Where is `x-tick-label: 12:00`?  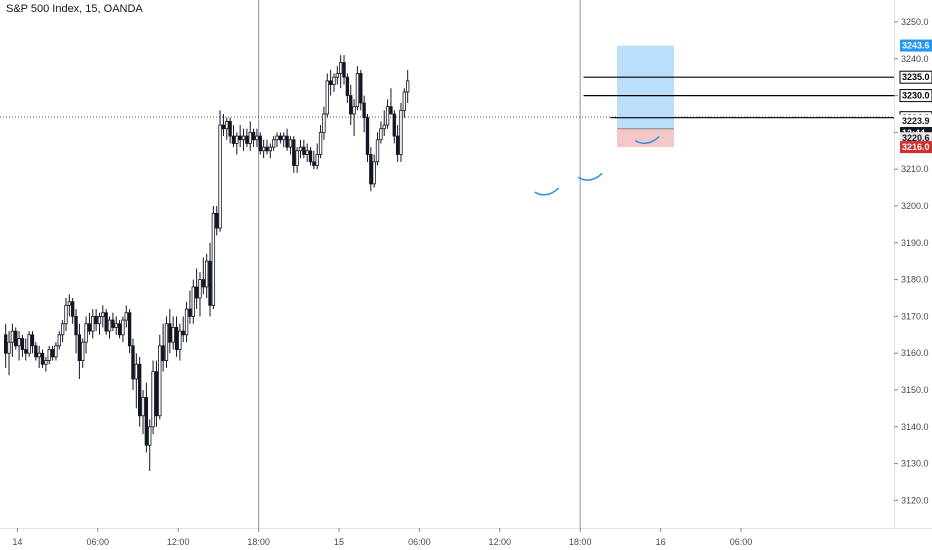
x-tick-label: 12:00 is located at coordinates (178, 542).